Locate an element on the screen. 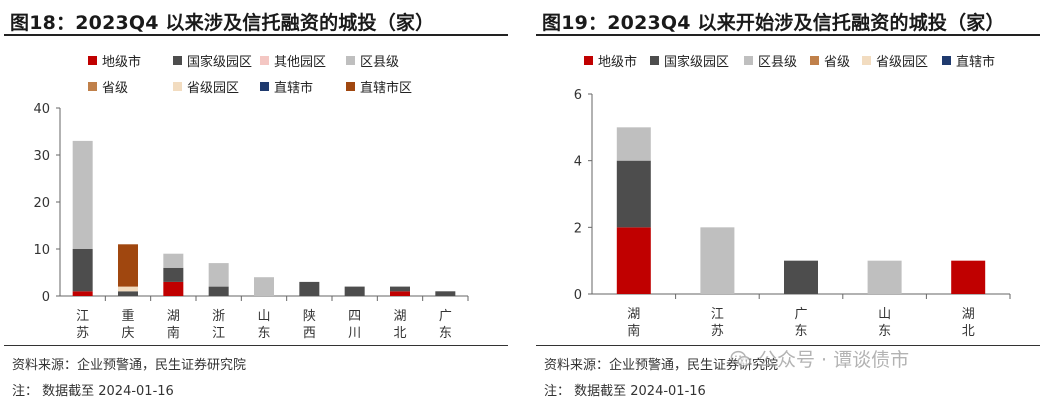 The height and width of the screenshot is (402, 1046). legend-label: 直辖市区 is located at coordinates (386, 88).